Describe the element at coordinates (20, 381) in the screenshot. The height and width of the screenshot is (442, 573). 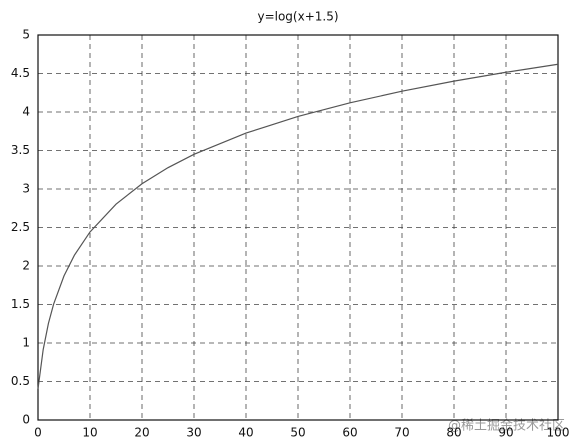
I see `y-tick-label: 0.5` at that location.